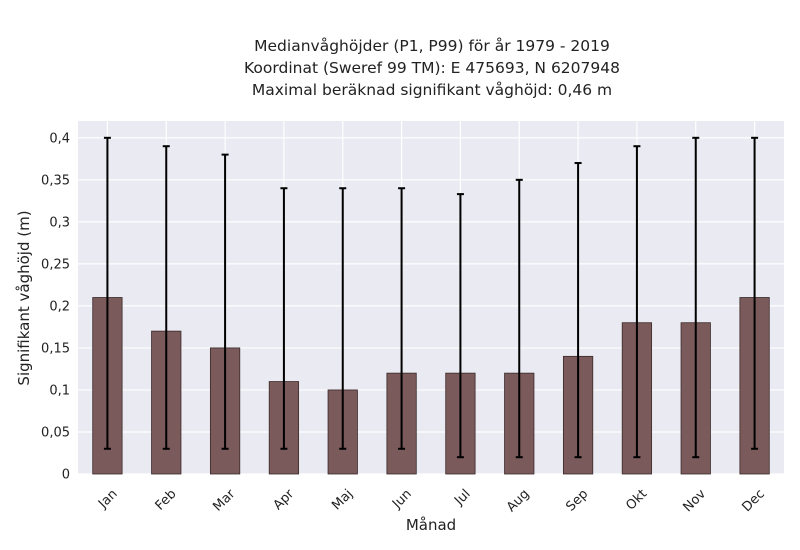 The height and width of the screenshot is (550, 800). I want to click on x-tick-label: Nov, so click(694, 500).